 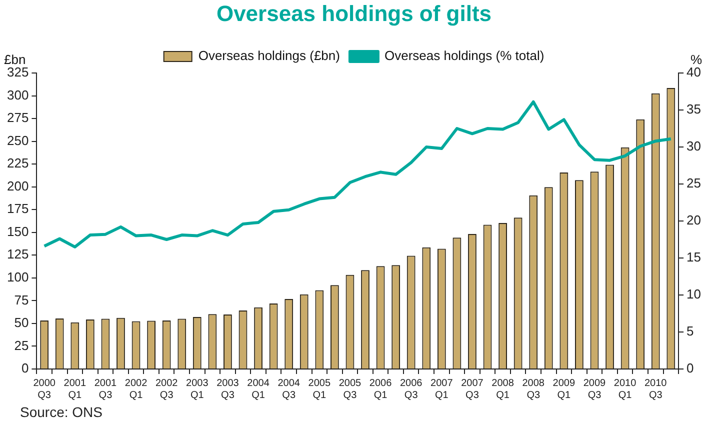 I want to click on y-axis-title: £bn, so click(x=15, y=60).